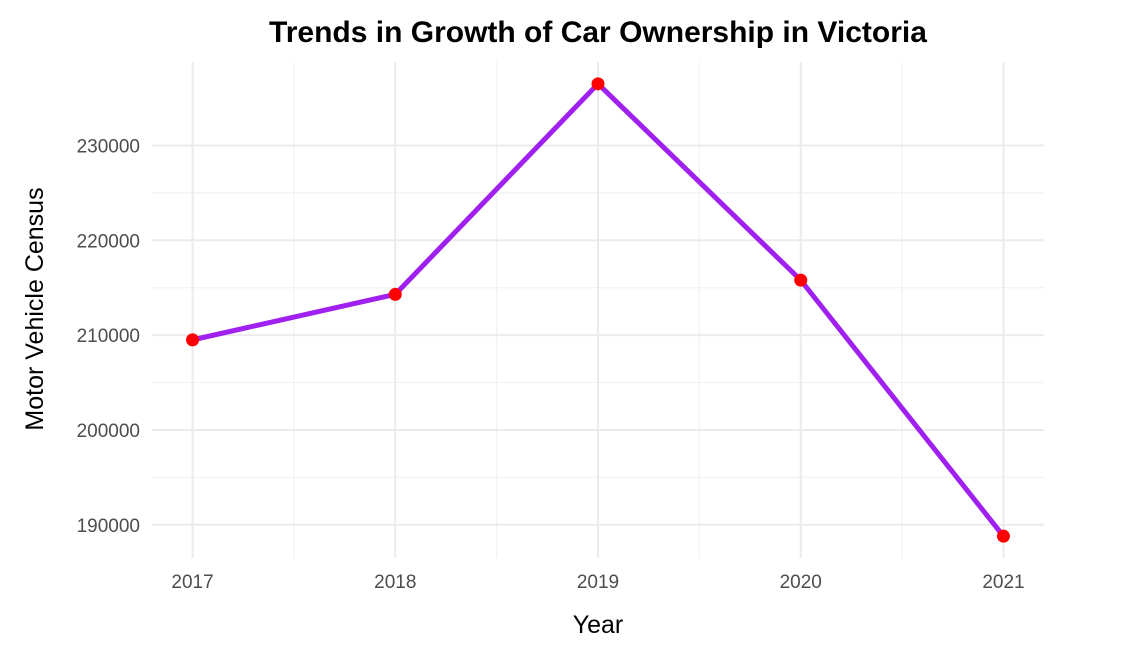 The image size is (1147, 660). Describe the element at coordinates (192, 582) in the screenshot. I see `x-tick-label: 2017` at that location.